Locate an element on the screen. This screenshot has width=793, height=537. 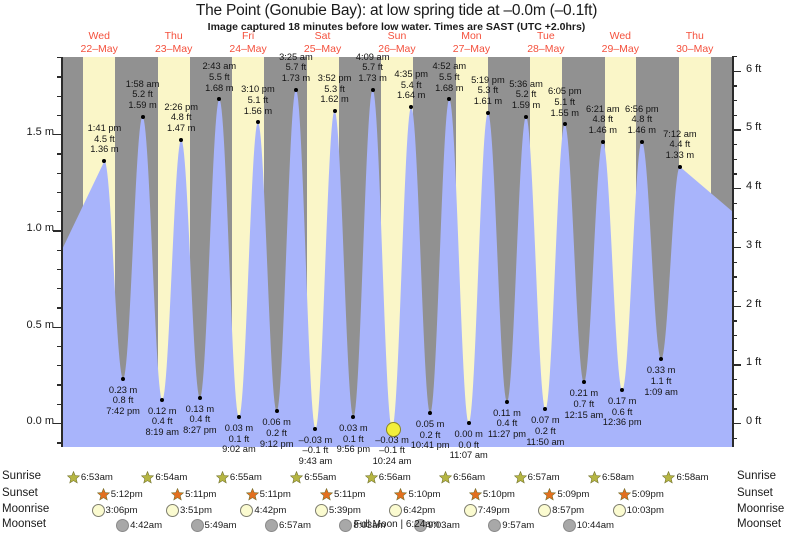
tide-label-low: 0.21 m 0.7 ft 12:15 am is located at coordinates (584, 404).